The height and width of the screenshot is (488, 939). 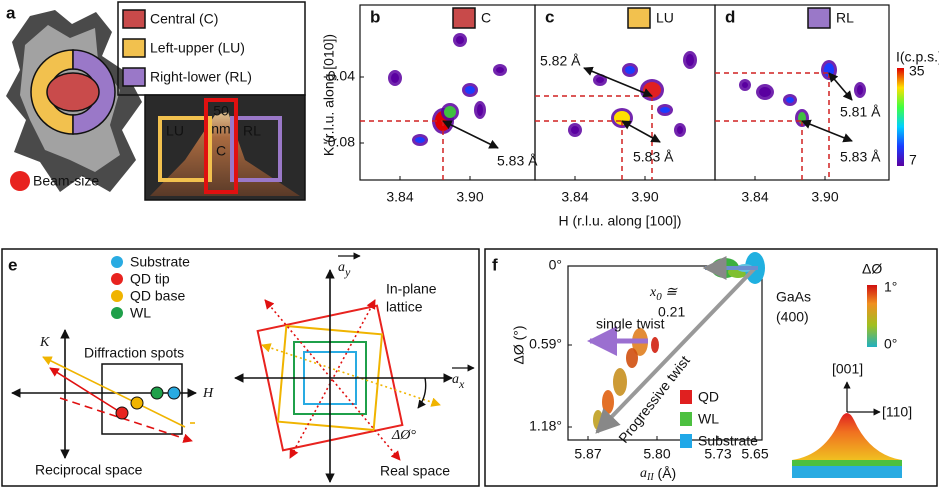 What do you see at coordinates (157, 296) in the screenshot?
I see `legend-label: QD base` at bounding box center [157, 296].